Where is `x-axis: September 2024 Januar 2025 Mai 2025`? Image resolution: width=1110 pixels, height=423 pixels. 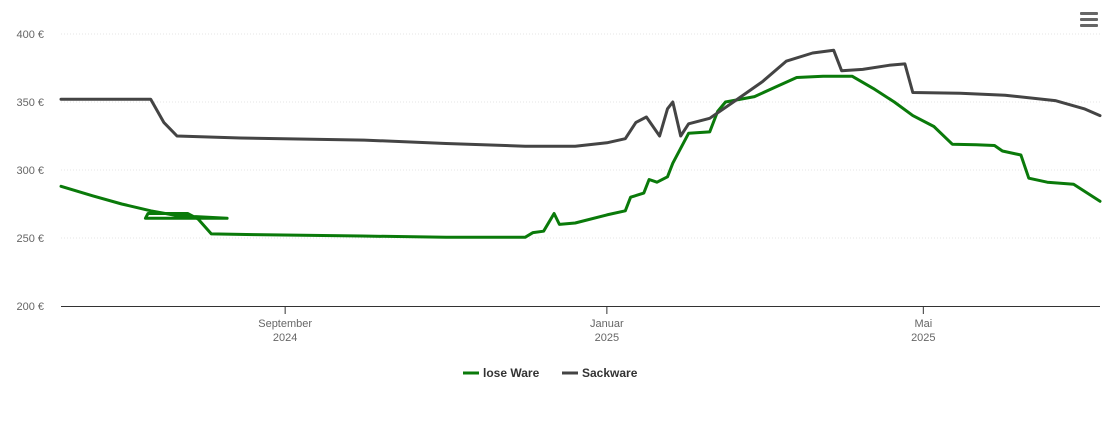 x-axis: September 2024 Januar 2025 Mai 2025 is located at coordinates (580, 325).